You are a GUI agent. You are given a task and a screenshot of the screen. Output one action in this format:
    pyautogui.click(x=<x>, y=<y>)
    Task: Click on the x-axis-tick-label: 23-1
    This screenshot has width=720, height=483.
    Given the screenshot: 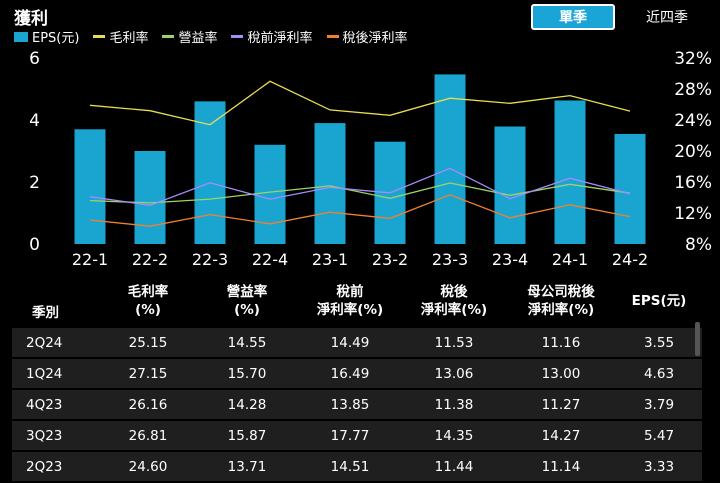 What is the action you would take?
    pyautogui.click(x=330, y=259)
    